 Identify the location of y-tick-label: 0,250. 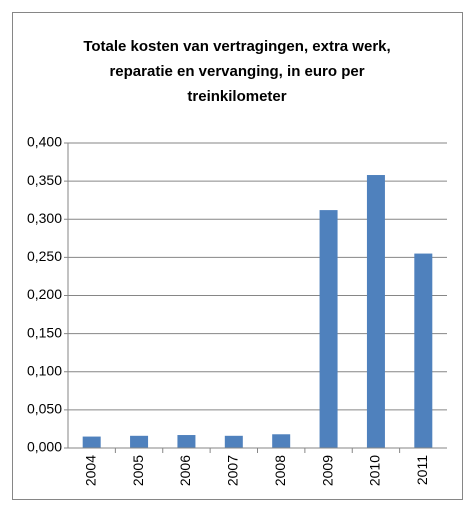
(44, 256).